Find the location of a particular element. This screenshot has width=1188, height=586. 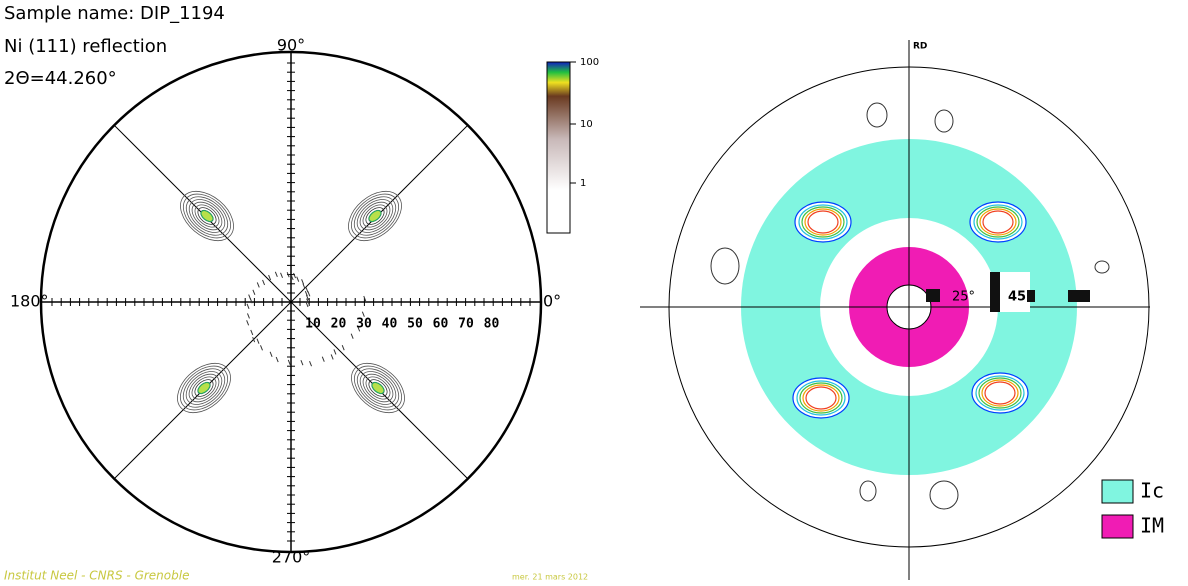

radial-label: 80 is located at coordinates (492, 324).